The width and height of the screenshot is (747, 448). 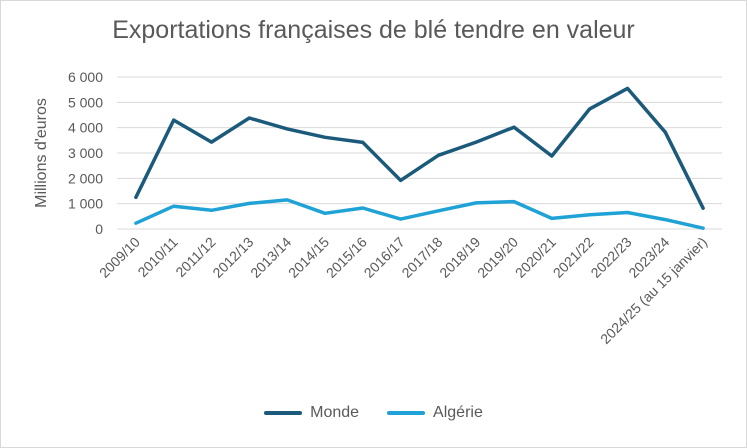 I want to click on x-tick-label: 2017/18, so click(x=421, y=257).